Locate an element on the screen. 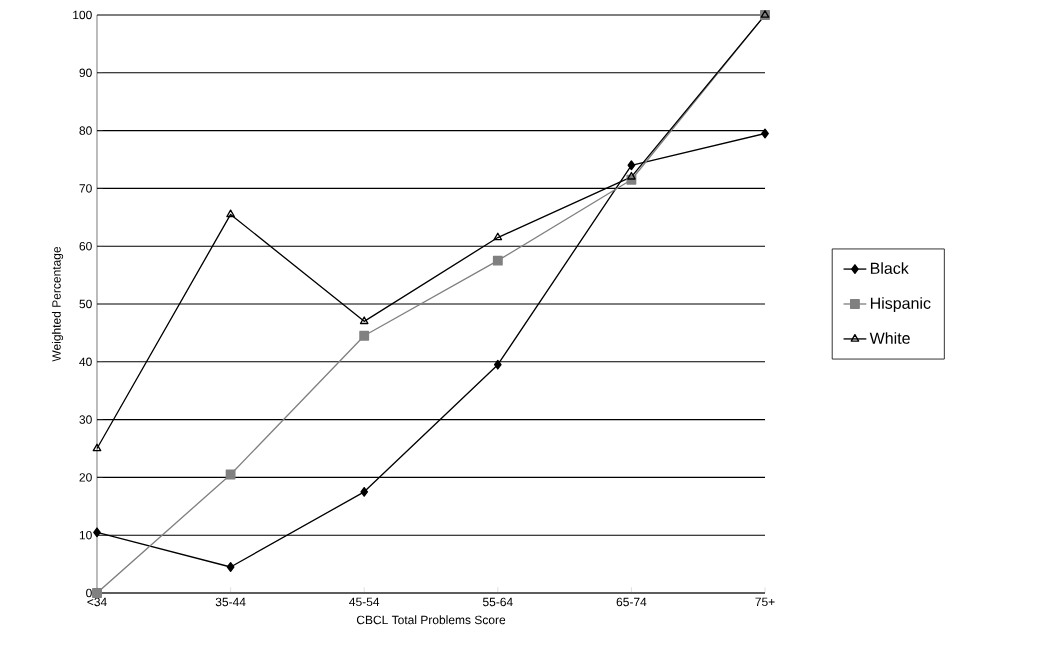 The image size is (1041, 671). y-tick-label: 0 is located at coordinates (89, 593).